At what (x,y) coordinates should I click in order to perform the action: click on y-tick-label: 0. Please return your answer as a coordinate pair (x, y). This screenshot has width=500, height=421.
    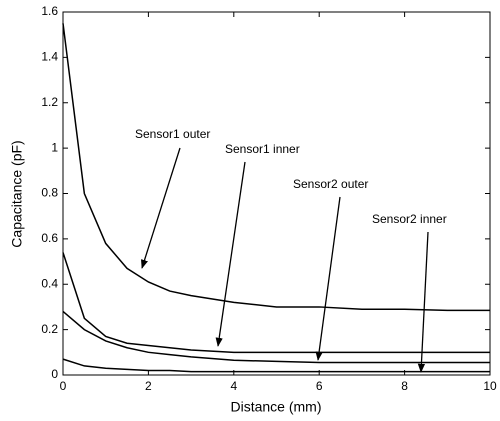
    Looking at the image, I should click on (54, 374).